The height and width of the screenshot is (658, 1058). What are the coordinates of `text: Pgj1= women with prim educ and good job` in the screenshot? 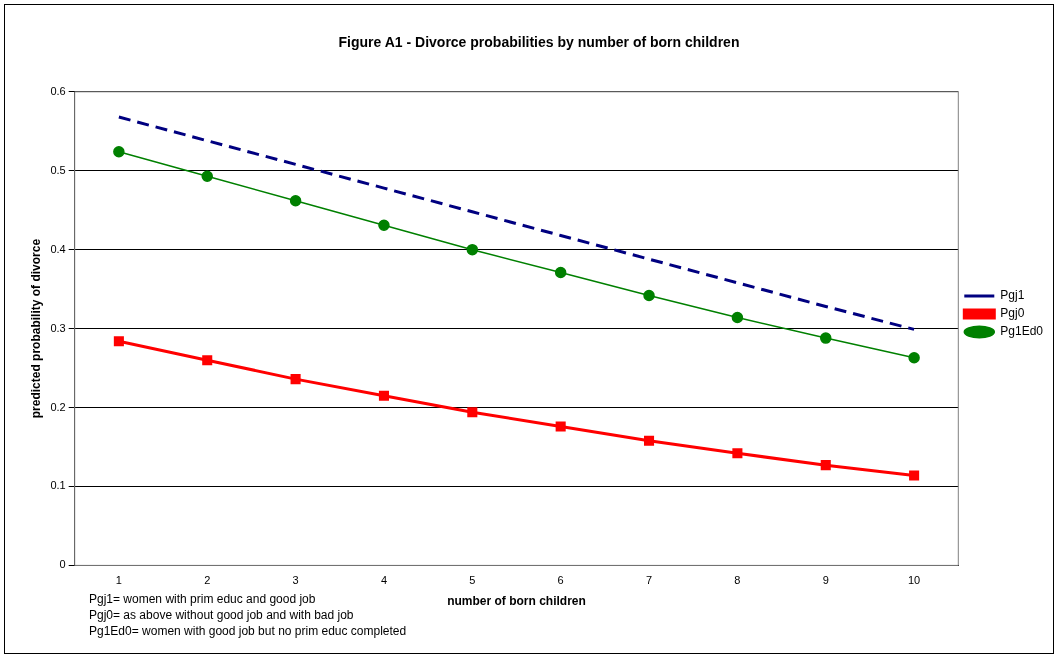 It's located at (203, 599).